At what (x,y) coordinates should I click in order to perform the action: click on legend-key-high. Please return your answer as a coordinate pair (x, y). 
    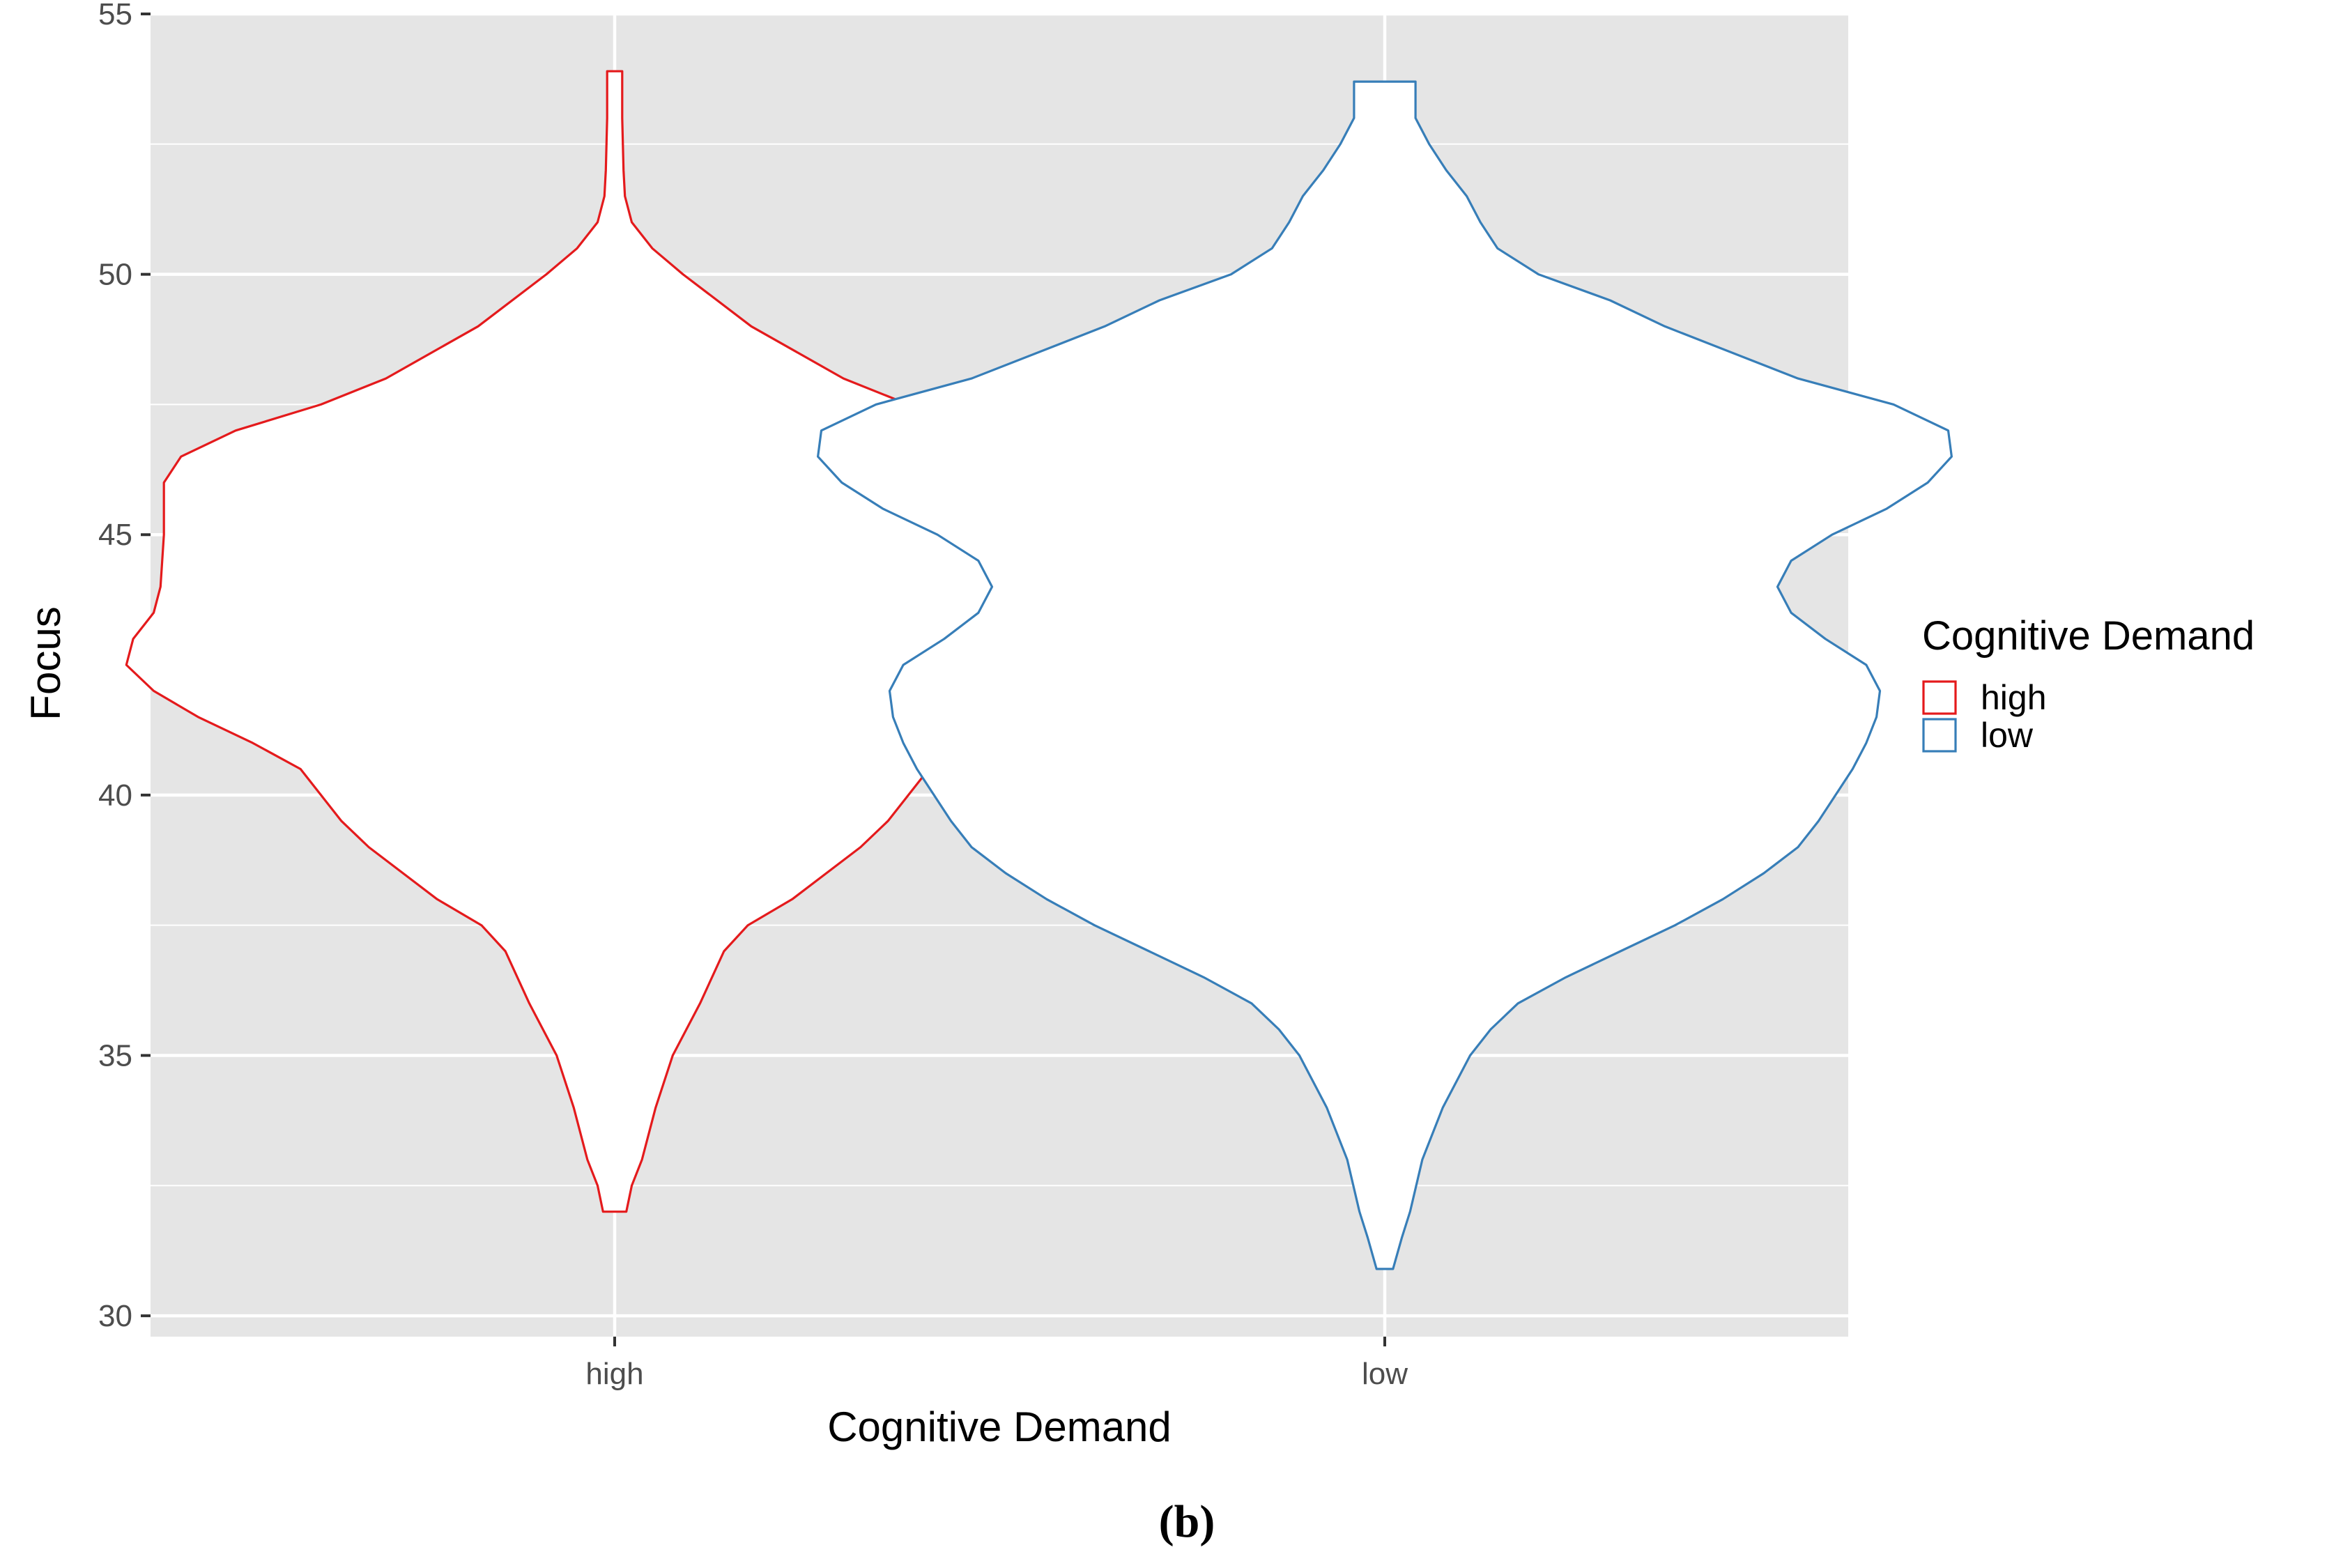
    Looking at the image, I should click on (1940, 697).